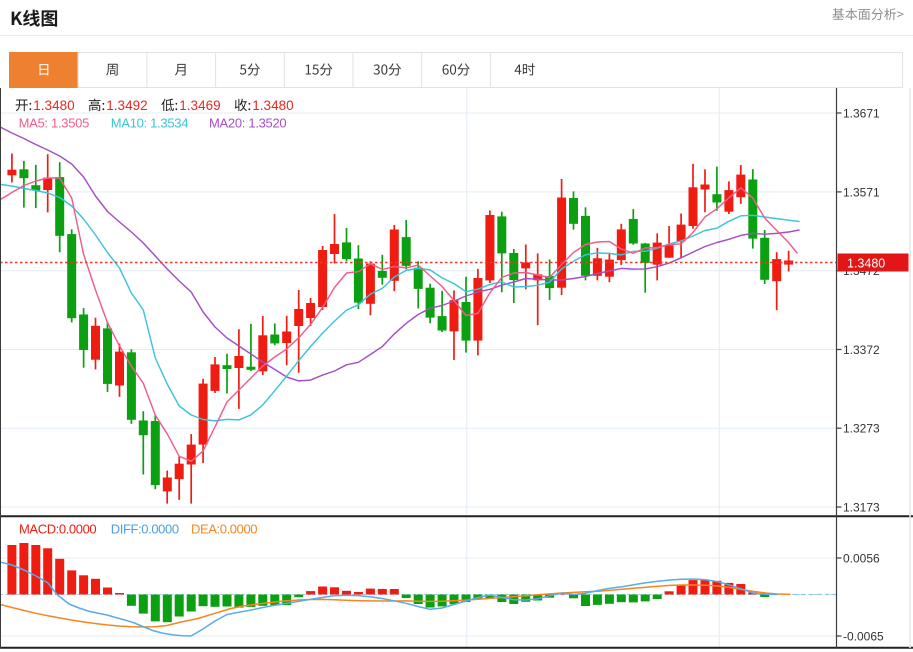 The image size is (913, 652). Describe the element at coordinates (861, 114) in the screenshot. I see `svg-text: 1.3671` at that location.